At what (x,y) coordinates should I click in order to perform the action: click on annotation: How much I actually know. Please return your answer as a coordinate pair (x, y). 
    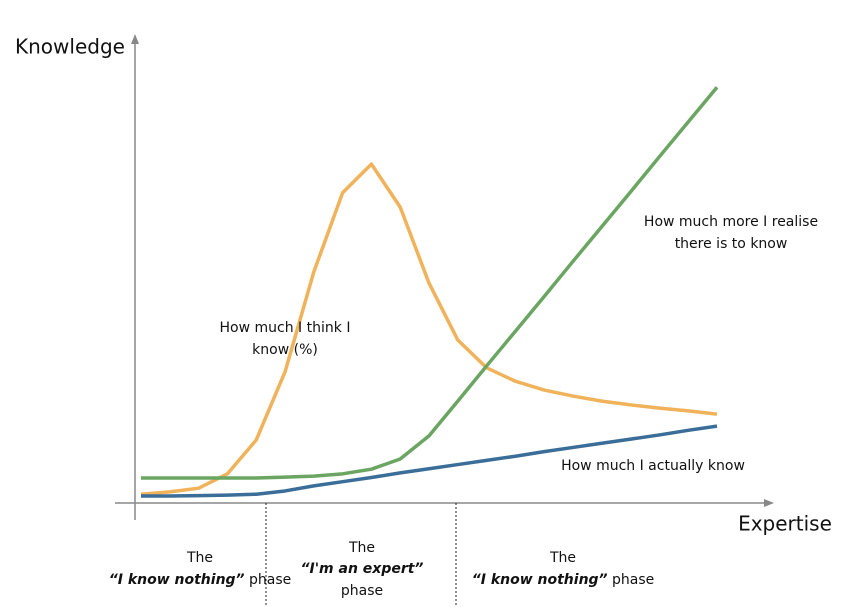
    Looking at the image, I should click on (653, 466).